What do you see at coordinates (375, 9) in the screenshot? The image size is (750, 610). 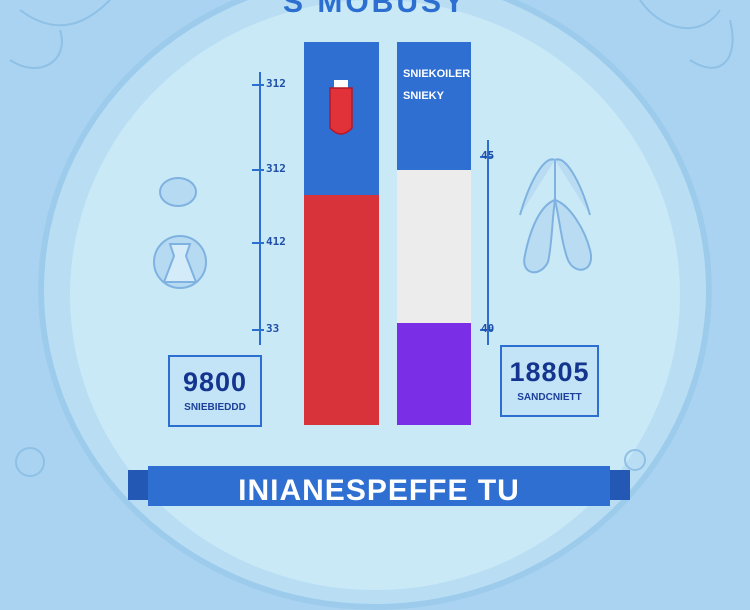 I see `chart-title: S MOBUSY` at bounding box center [375, 9].